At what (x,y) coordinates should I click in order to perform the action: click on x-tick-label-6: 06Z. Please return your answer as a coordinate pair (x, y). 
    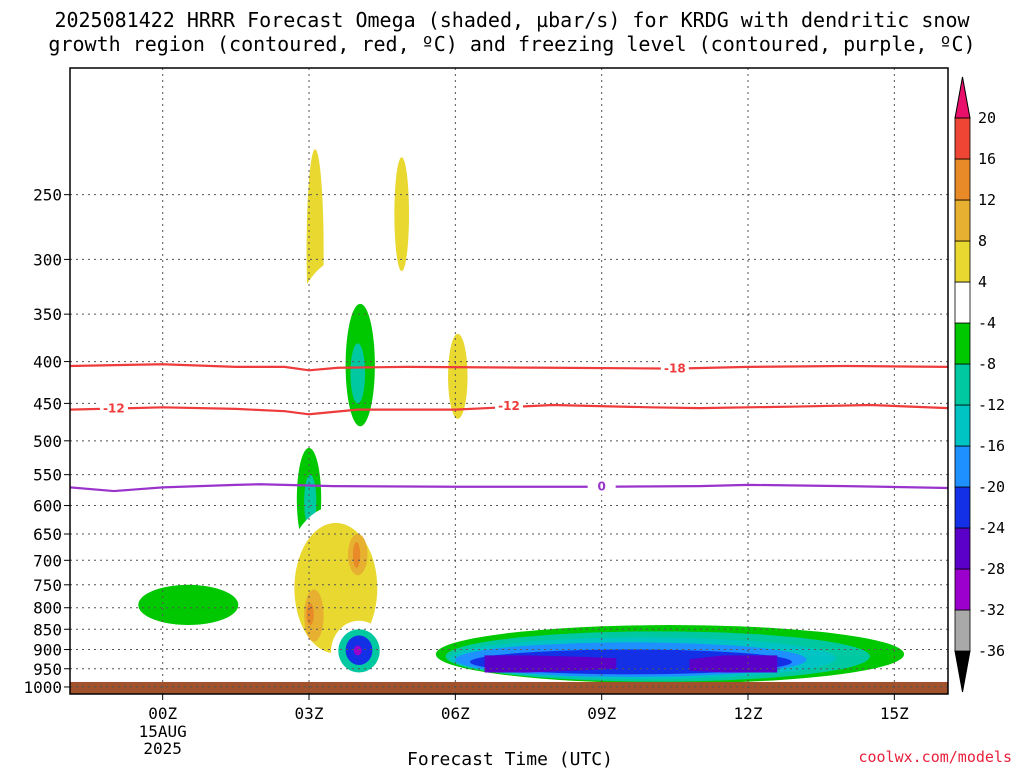
    Looking at the image, I should click on (455, 713).